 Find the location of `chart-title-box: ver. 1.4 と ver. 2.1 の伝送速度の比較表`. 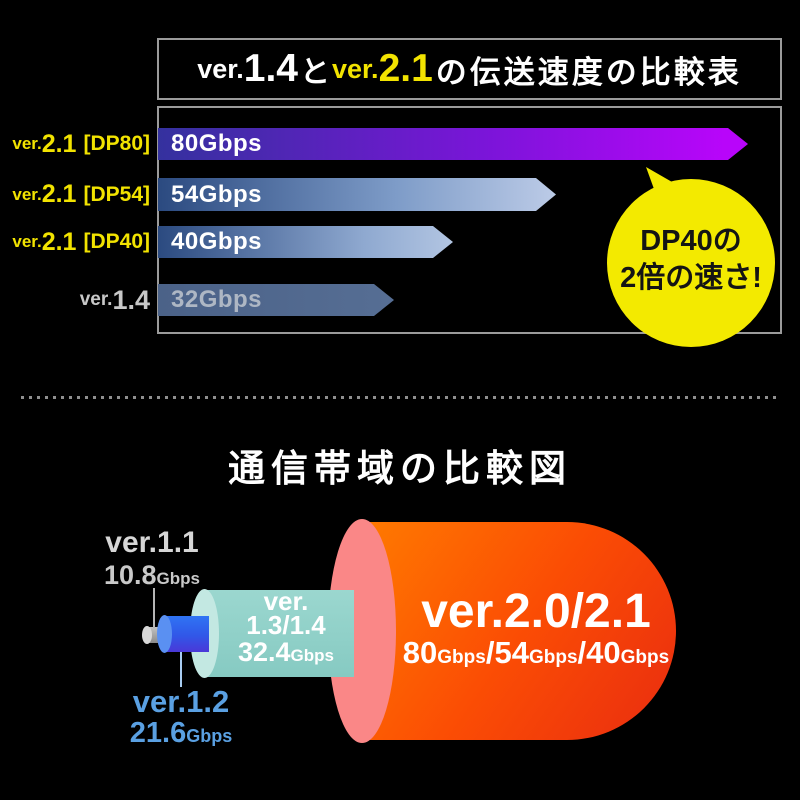

chart-title-box: ver. 1.4 と ver. 2.1 の伝送速度の比較表 is located at coordinates (469, 69).